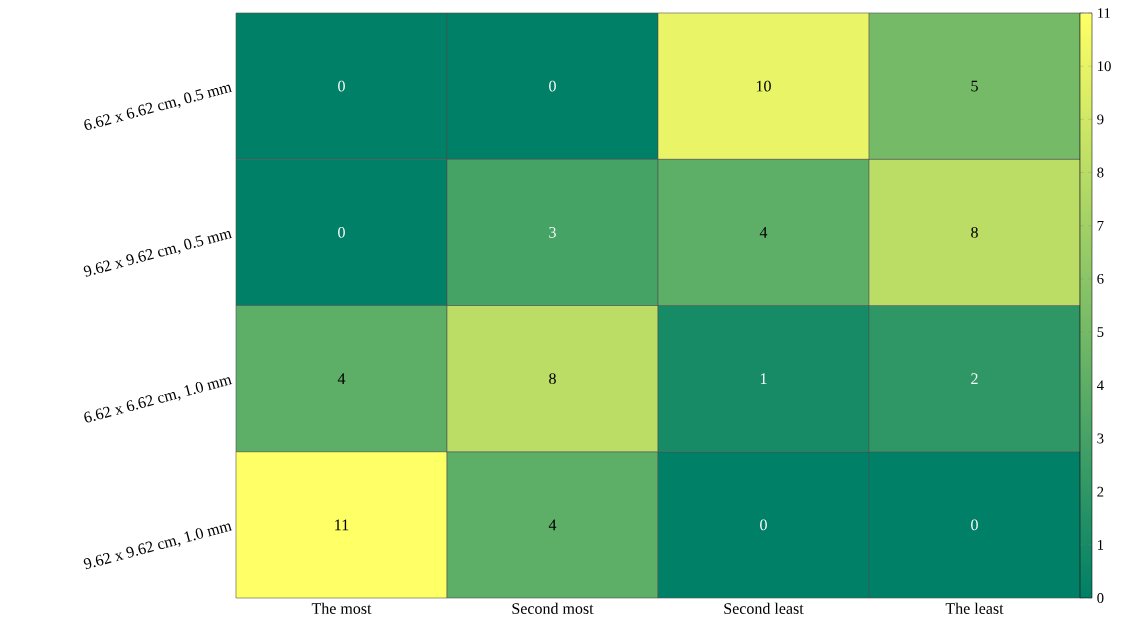 The image size is (1128, 632). Describe the element at coordinates (974, 86) in the screenshot. I see `data-label: 5` at that location.